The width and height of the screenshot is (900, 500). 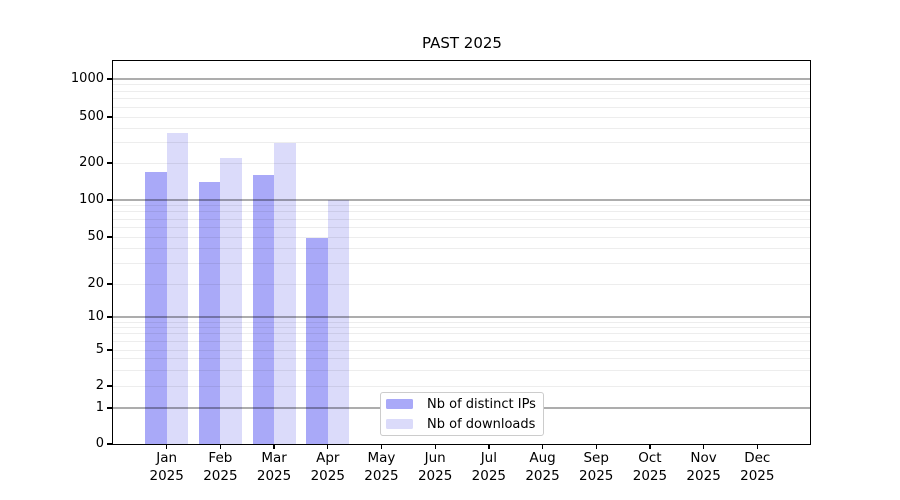 What do you see at coordinates (99, 443) in the screenshot?
I see `y-axis-tick-label: 0` at bounding box center [99, 443].